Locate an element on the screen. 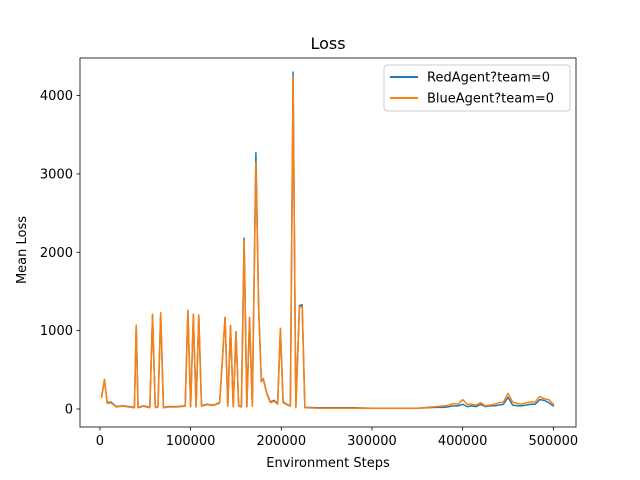  legend-box is located at coordinates (477, 88).